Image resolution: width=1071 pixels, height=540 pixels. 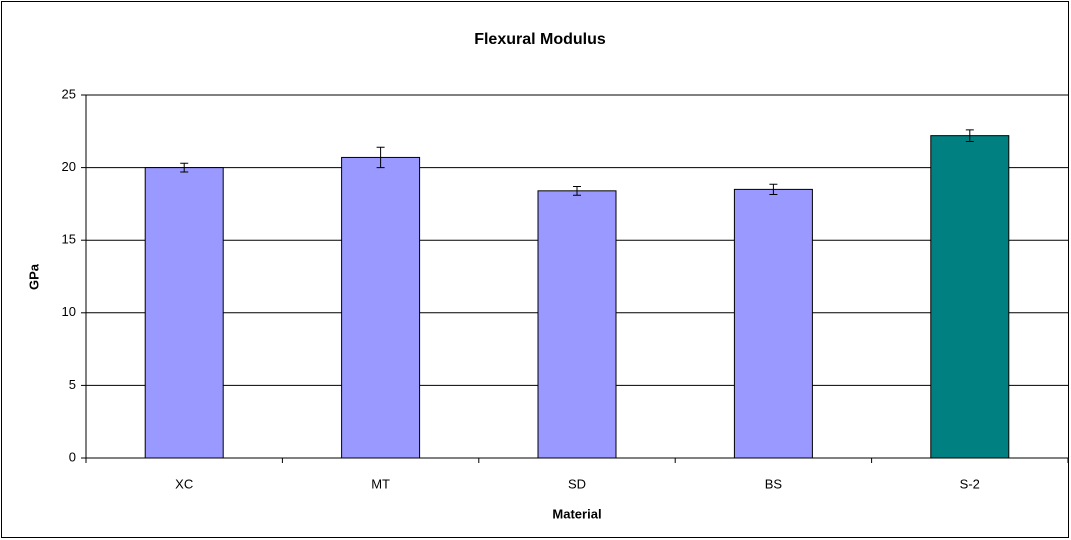 What do you see at coordinates (72, 384) in the screenshot?
I see `y-tick-label: 5` at bounding box center [72, 384].